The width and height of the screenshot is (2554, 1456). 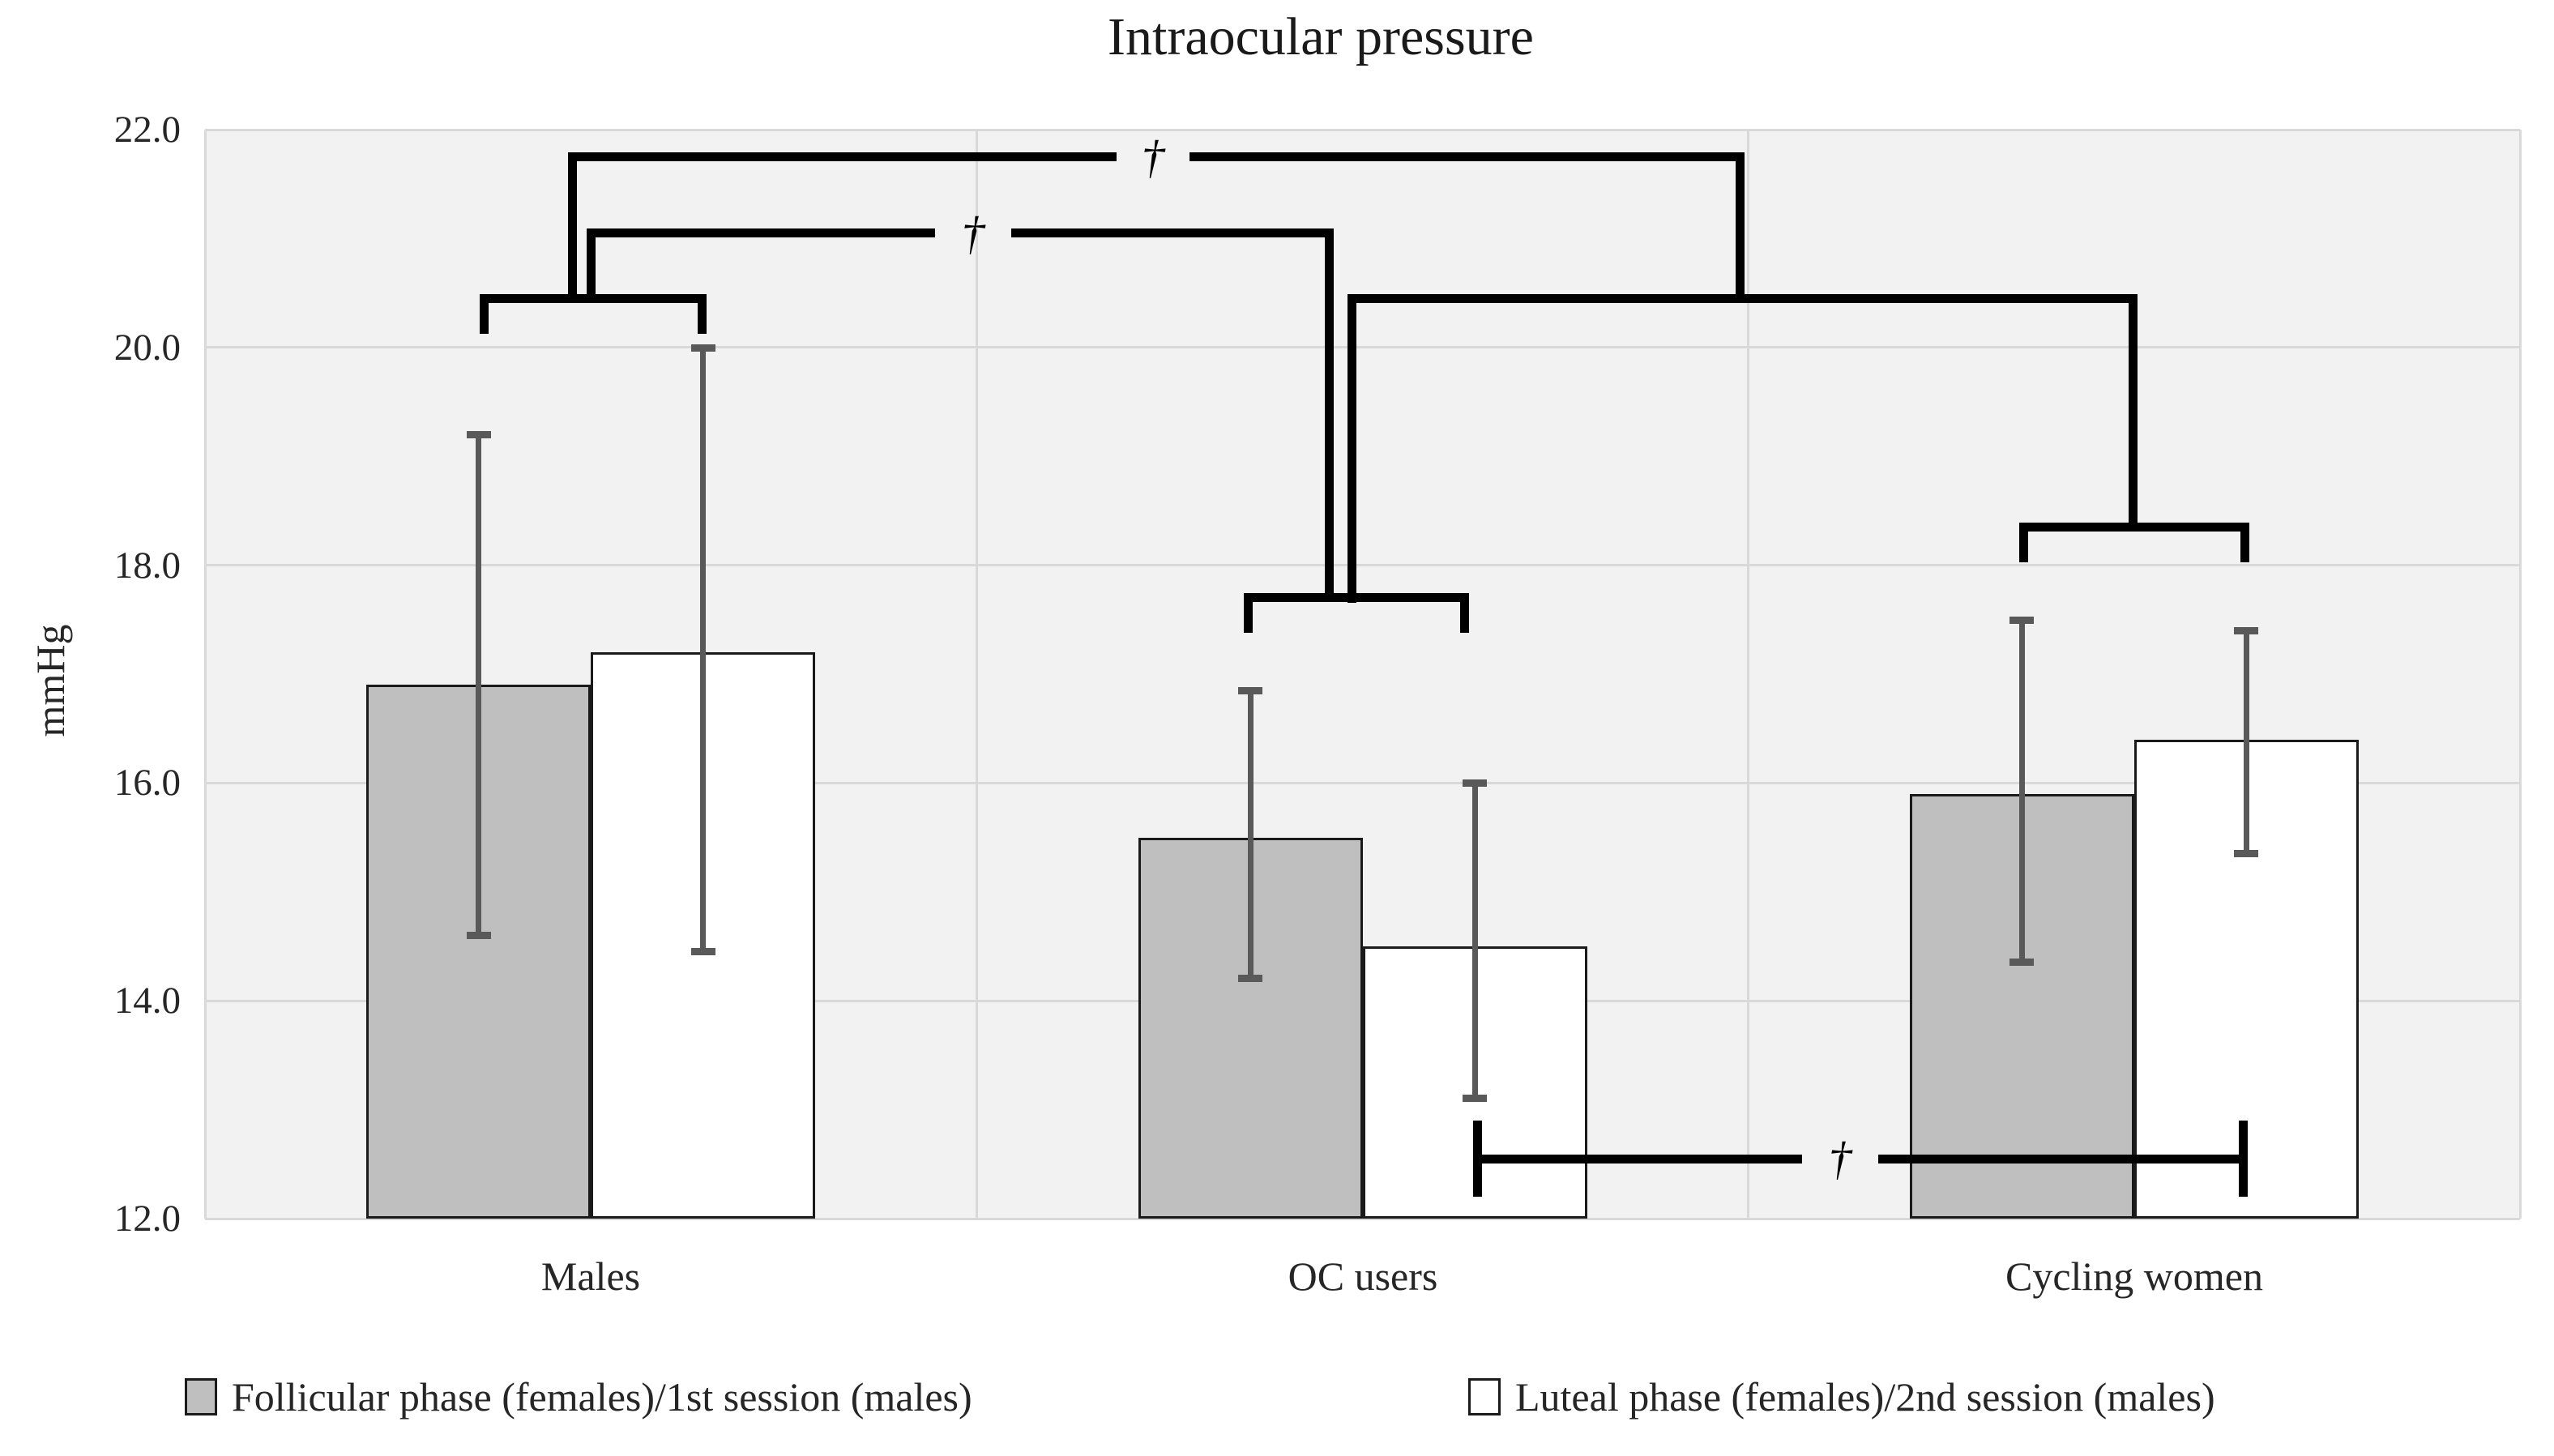 I want to click on legend-swatch-luteal, so click(x=1484, y=1396).